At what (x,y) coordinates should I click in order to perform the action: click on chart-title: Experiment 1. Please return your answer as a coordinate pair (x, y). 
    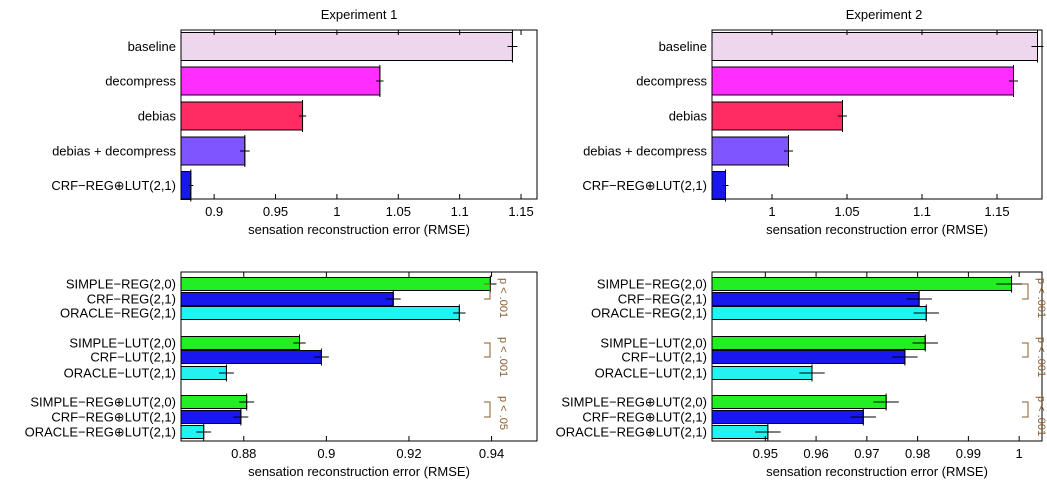
    Looking at the image, I should click on (359, 14).